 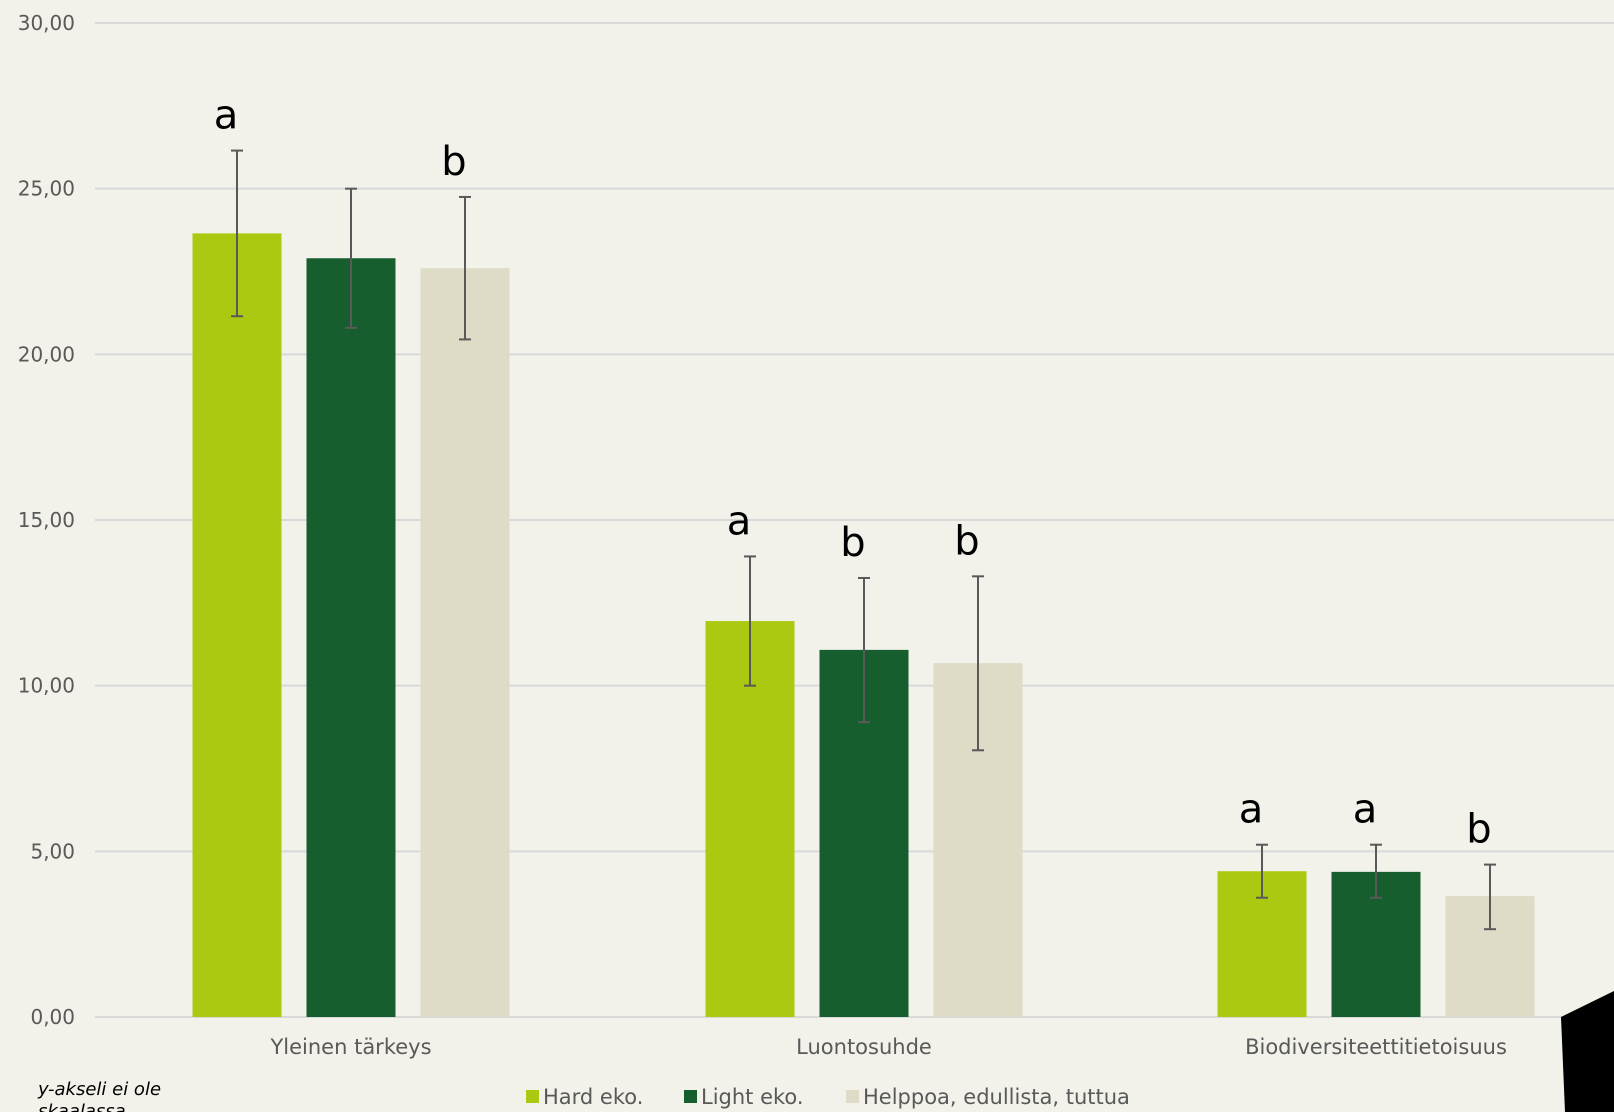 What do you see at coordinates (350, 1047) in the screenshot?
I see `x-category-label: Yleinen tärkeys` at bounding box center [350, 1047].